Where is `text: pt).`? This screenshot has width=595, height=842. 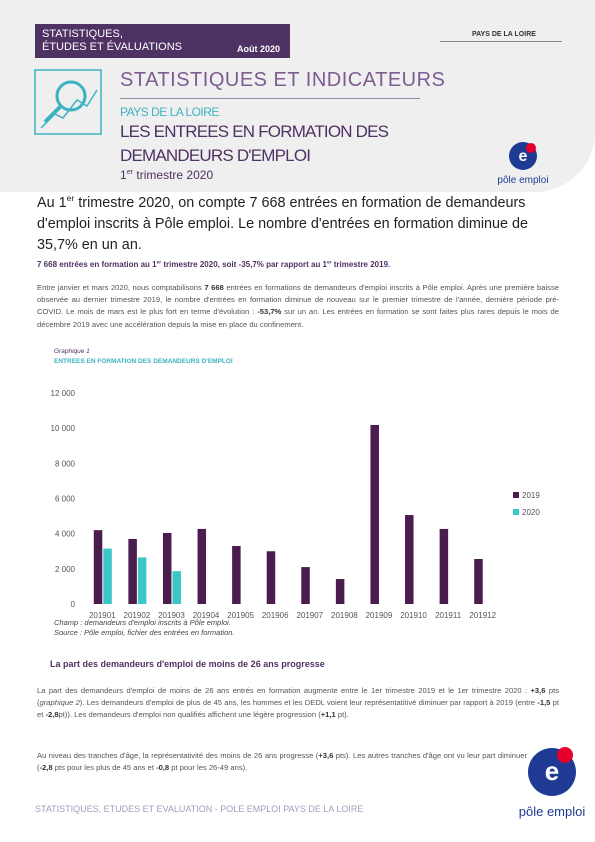 text: pt). is located at coordinates (342, 715).